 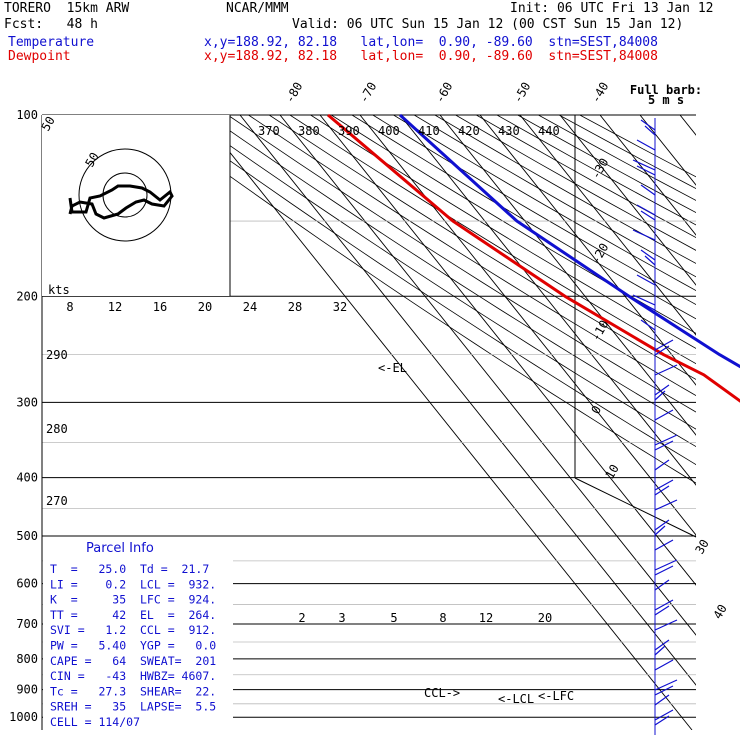 I want to click on isotherm-label-top: -40, so click(x=599, y=93).